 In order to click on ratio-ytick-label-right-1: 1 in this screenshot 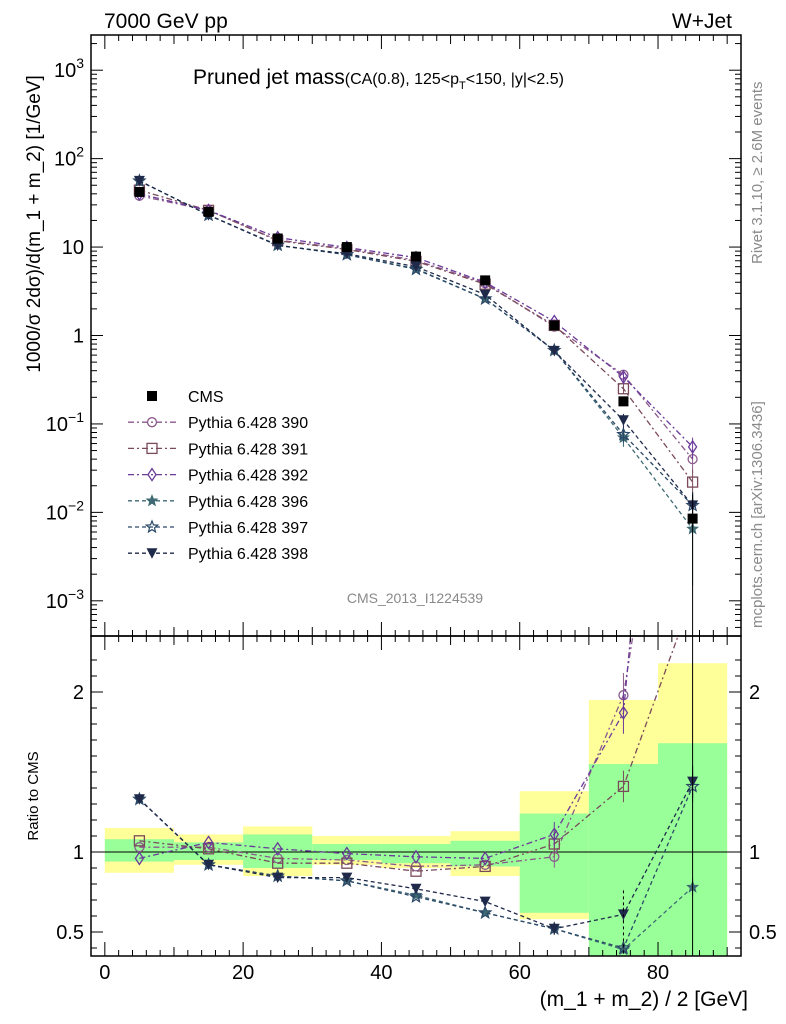, I will do `click(754, 853)`.